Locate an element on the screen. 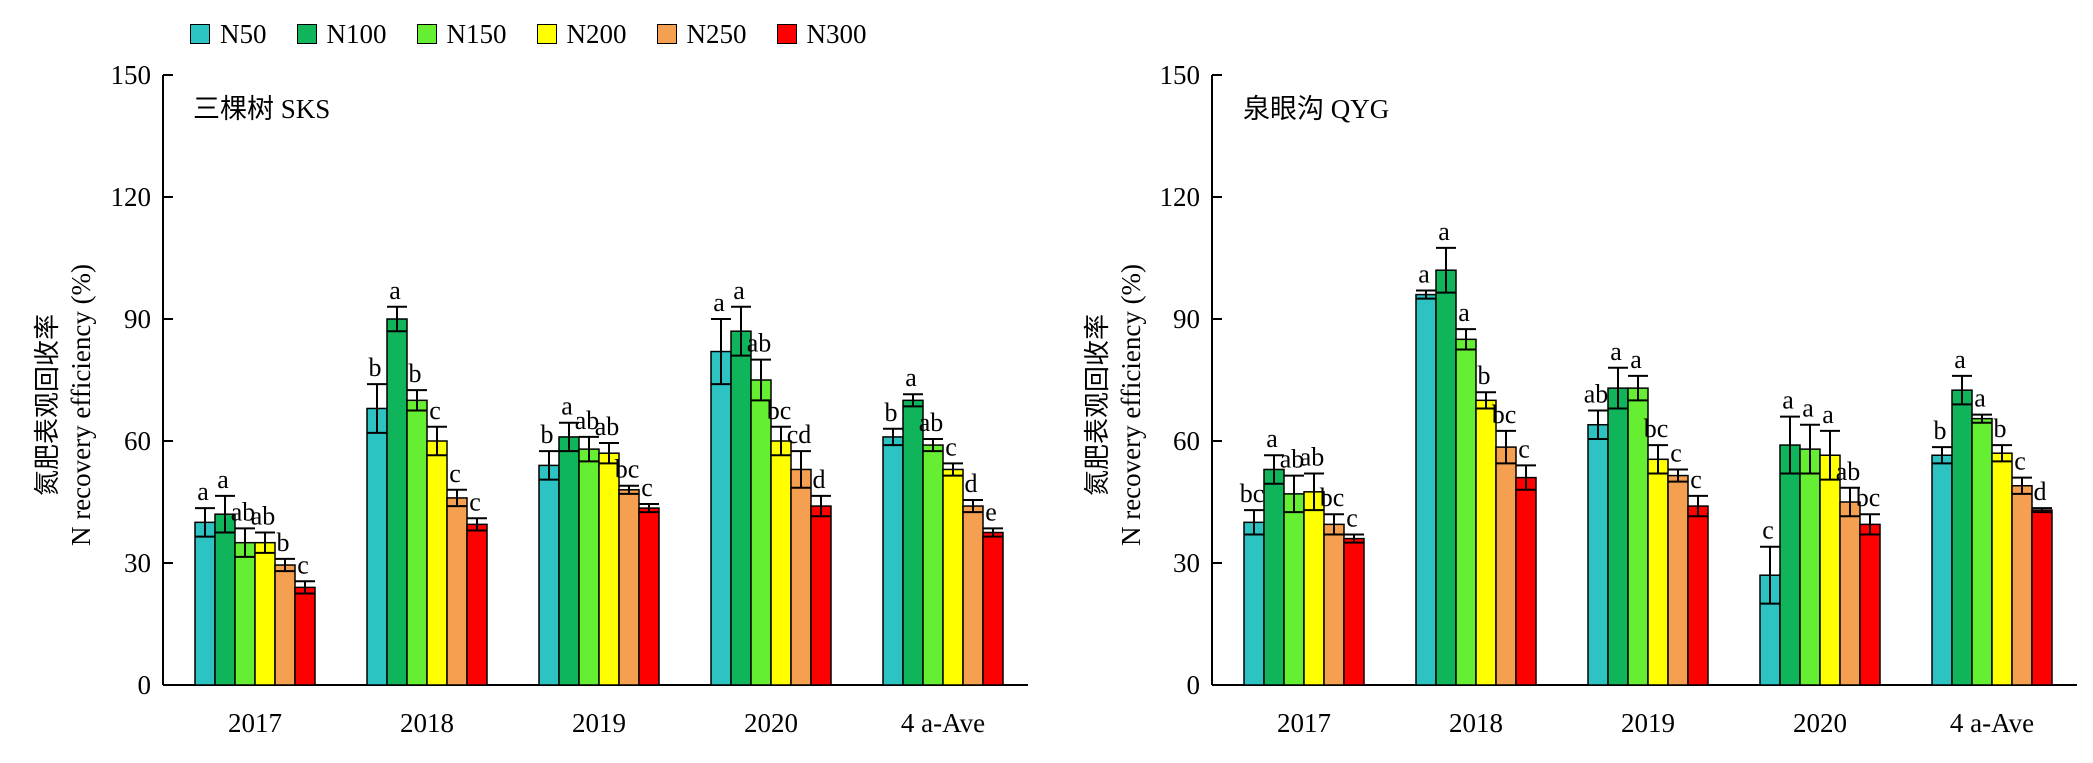  y-axis-label: 氮肥表观回收率 N recovery efficiency (%) is located at coordinates (1114, 405).